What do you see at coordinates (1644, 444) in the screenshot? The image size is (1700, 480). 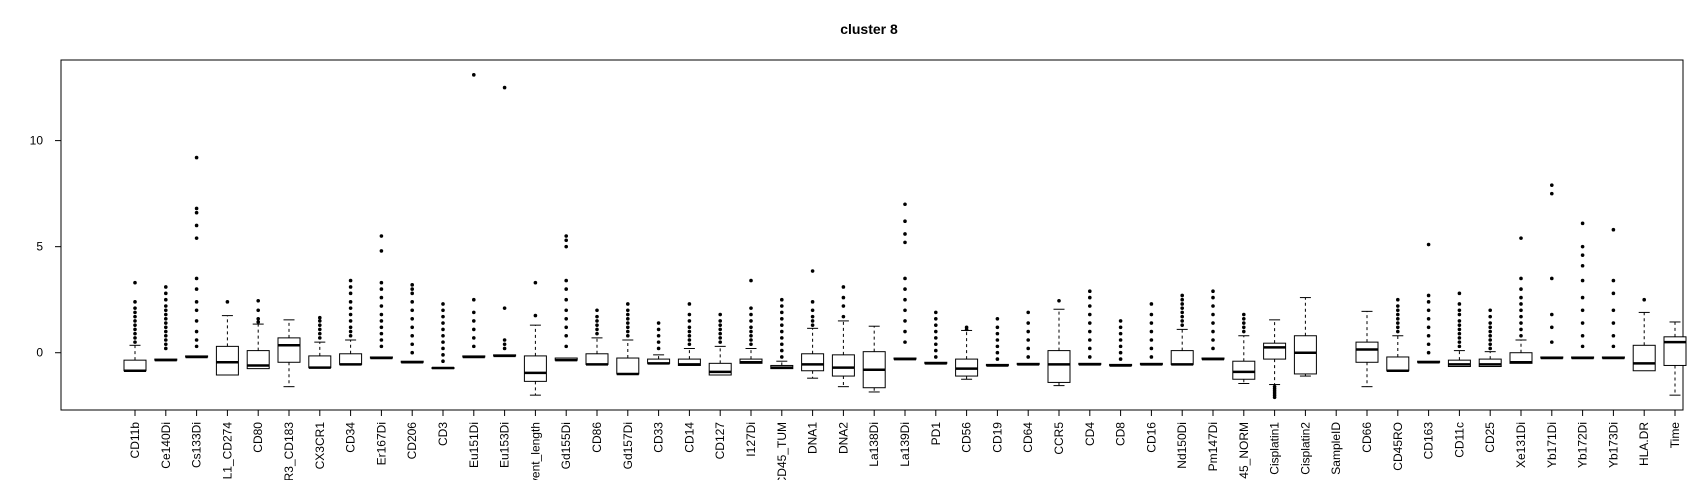 I see `x-category-label: HLA.DR` at bounding box center [1644, 444].